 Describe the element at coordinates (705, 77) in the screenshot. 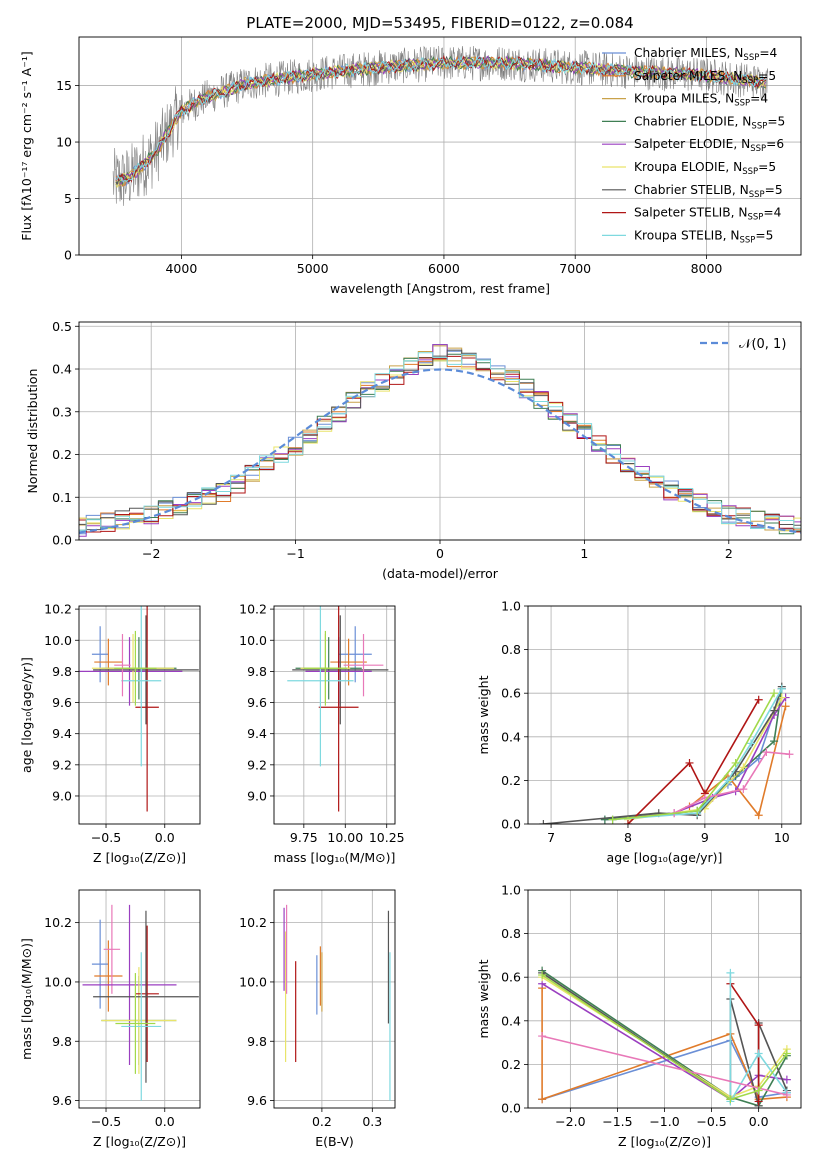

I see `legend-entry: Salpeter MILES, NSSP=5` at that location.